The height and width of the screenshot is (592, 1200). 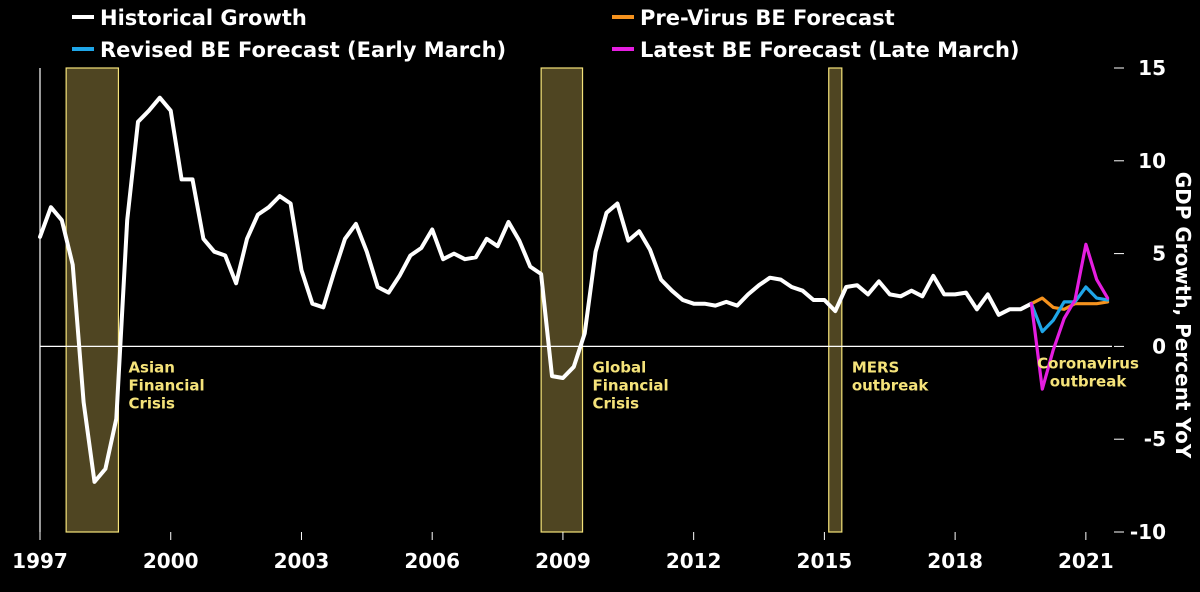 I want to click on x-tick-label: 2012, so click(x=694, y=561).